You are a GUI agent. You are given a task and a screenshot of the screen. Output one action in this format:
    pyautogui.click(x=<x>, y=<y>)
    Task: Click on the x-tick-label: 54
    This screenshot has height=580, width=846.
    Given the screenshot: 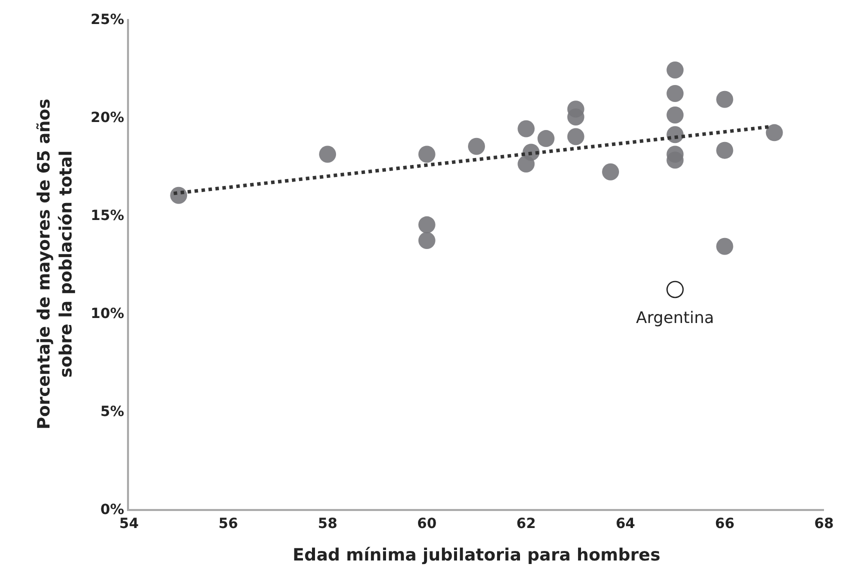 What is the action you would take?
    pyautogui.click(x=129, y=524)
    